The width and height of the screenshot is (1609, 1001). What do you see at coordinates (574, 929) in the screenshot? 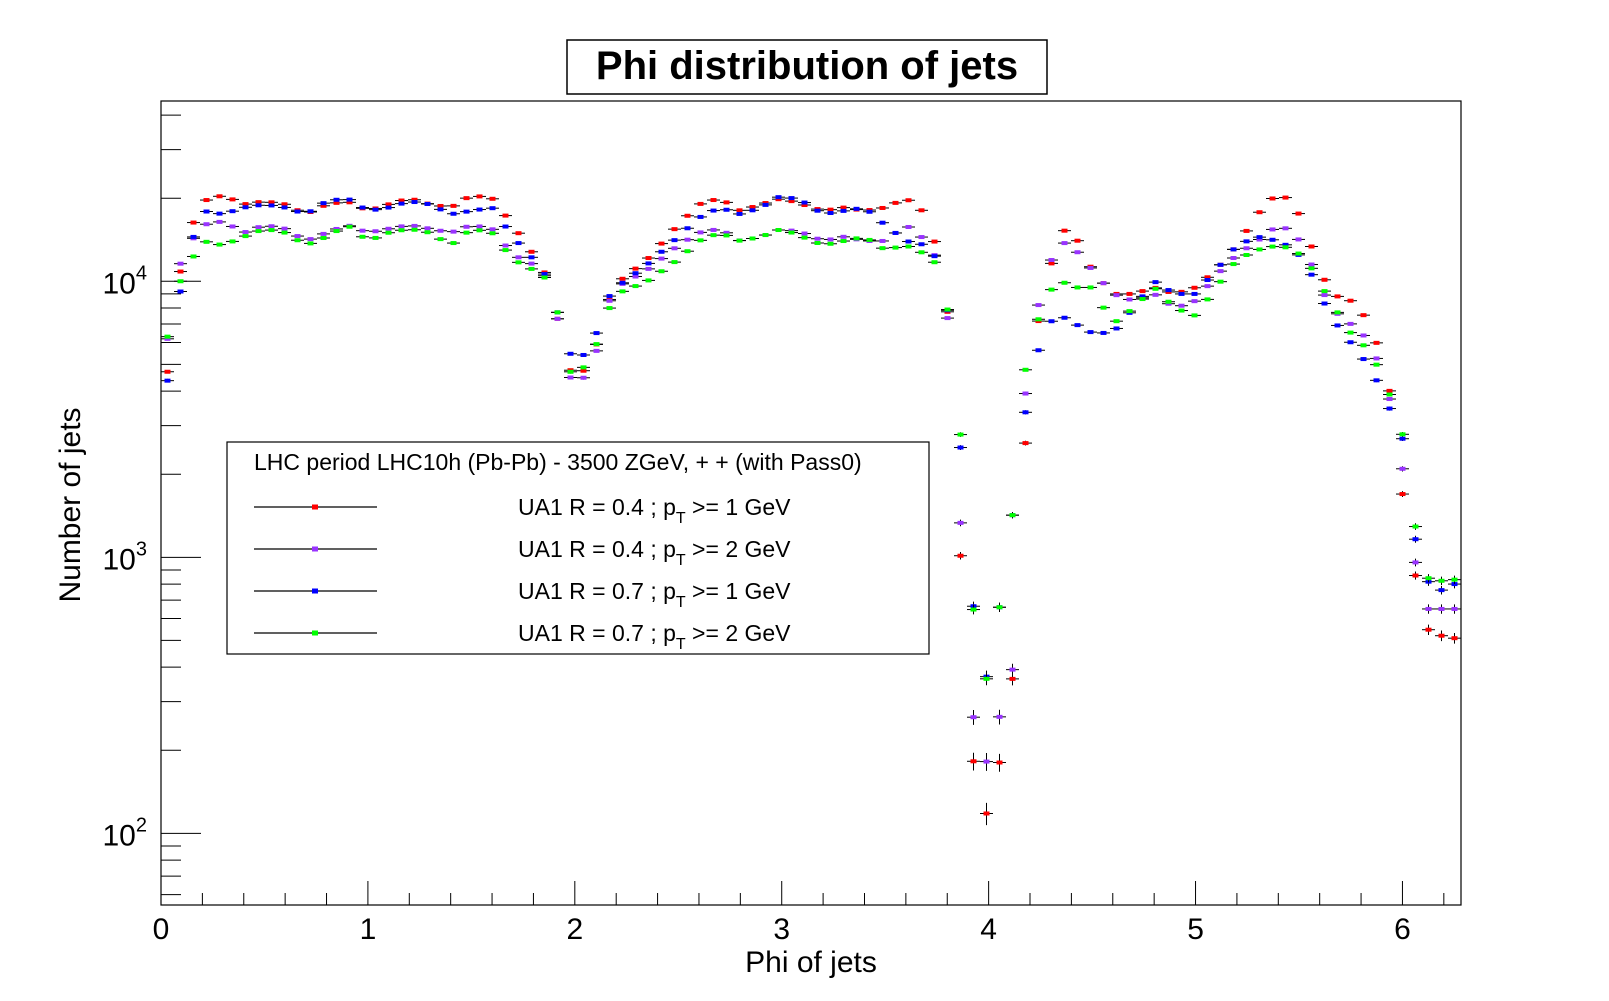
I see `x-tick-label: 2` at bounding box center [574, 929].